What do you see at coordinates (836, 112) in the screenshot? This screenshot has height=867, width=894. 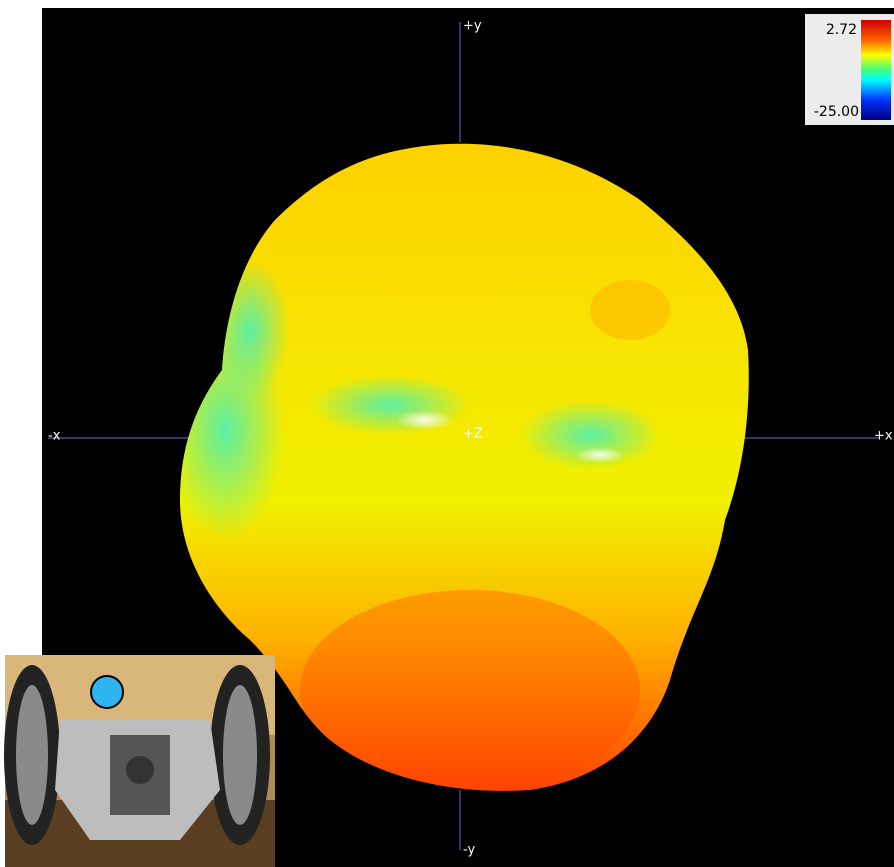 I see `colorbar-min: -25.00` at bounding box center [836, 112].